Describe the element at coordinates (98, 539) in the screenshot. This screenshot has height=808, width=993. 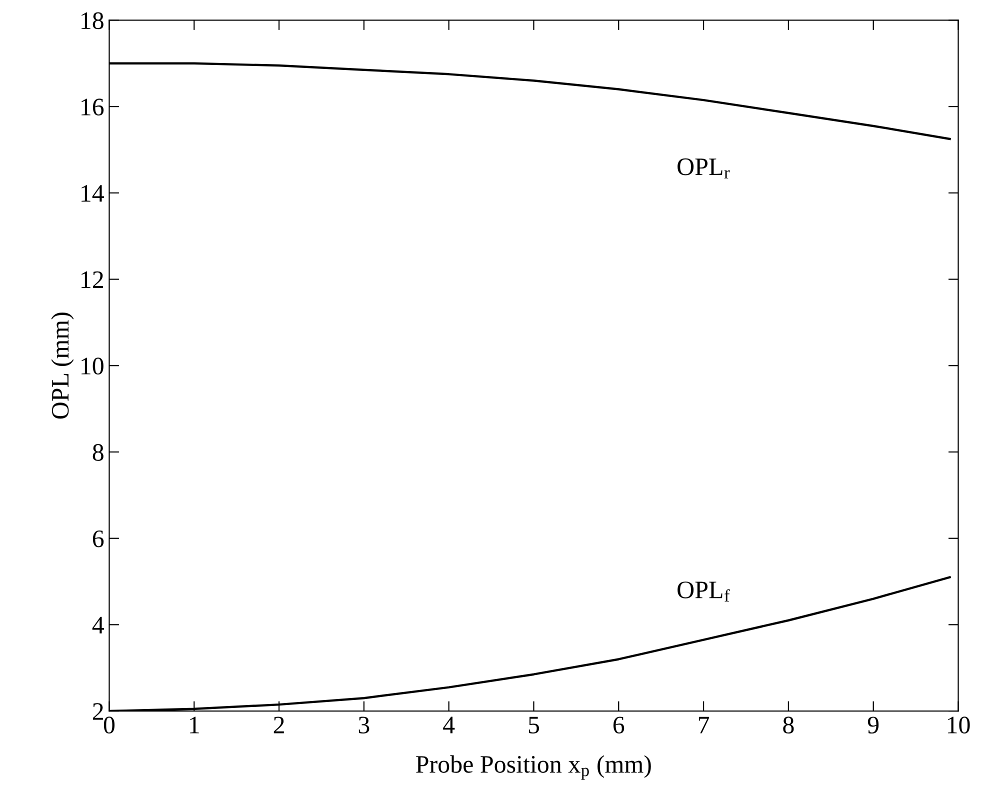
I see `y-tick-label: 6` at that location.